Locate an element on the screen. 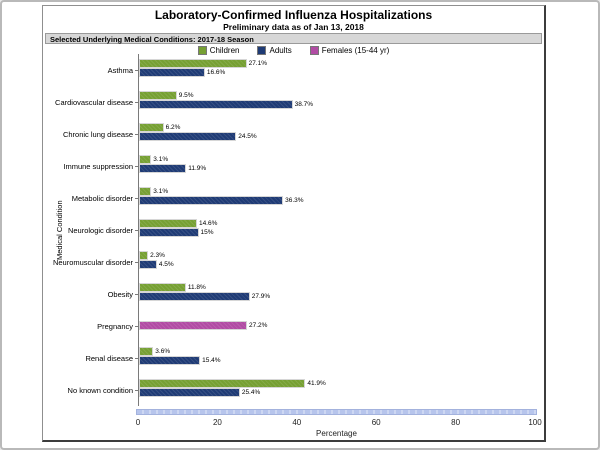 Image resolution: width=600 pixels, height=450 pixels. legend-item: Females (15-44 yr) is located at coordinates (349, 50).